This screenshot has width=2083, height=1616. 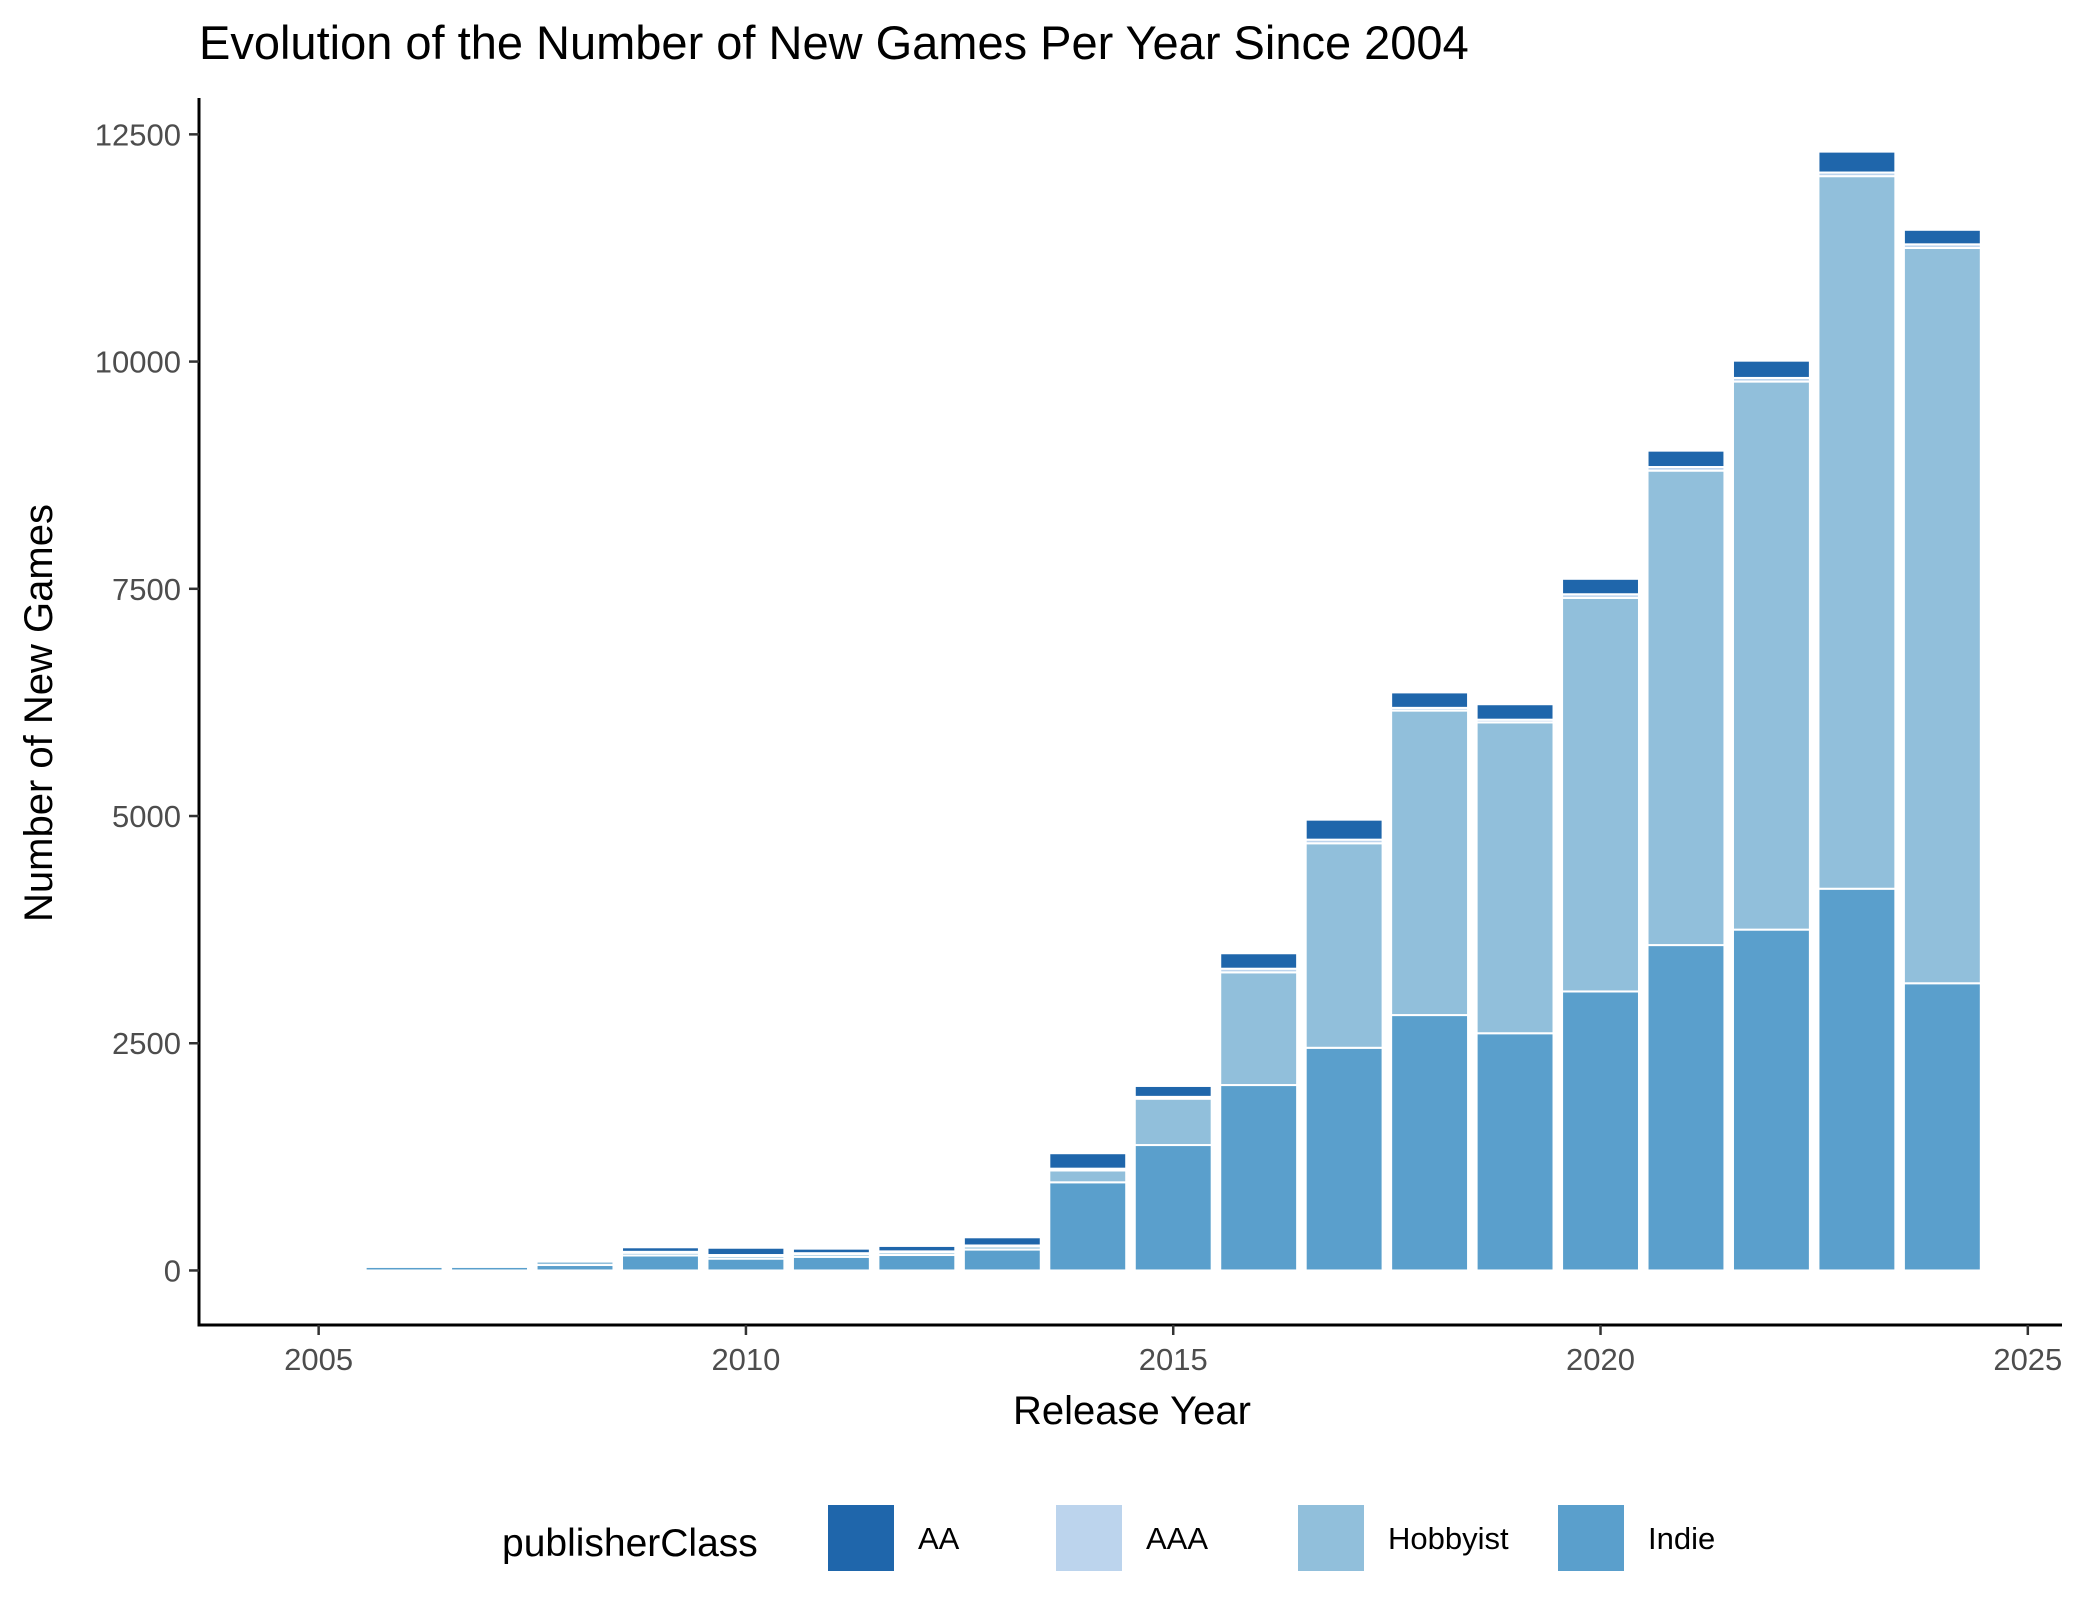 I want to click on legend-key-hobbyist, so click(x=1331, y=1538).